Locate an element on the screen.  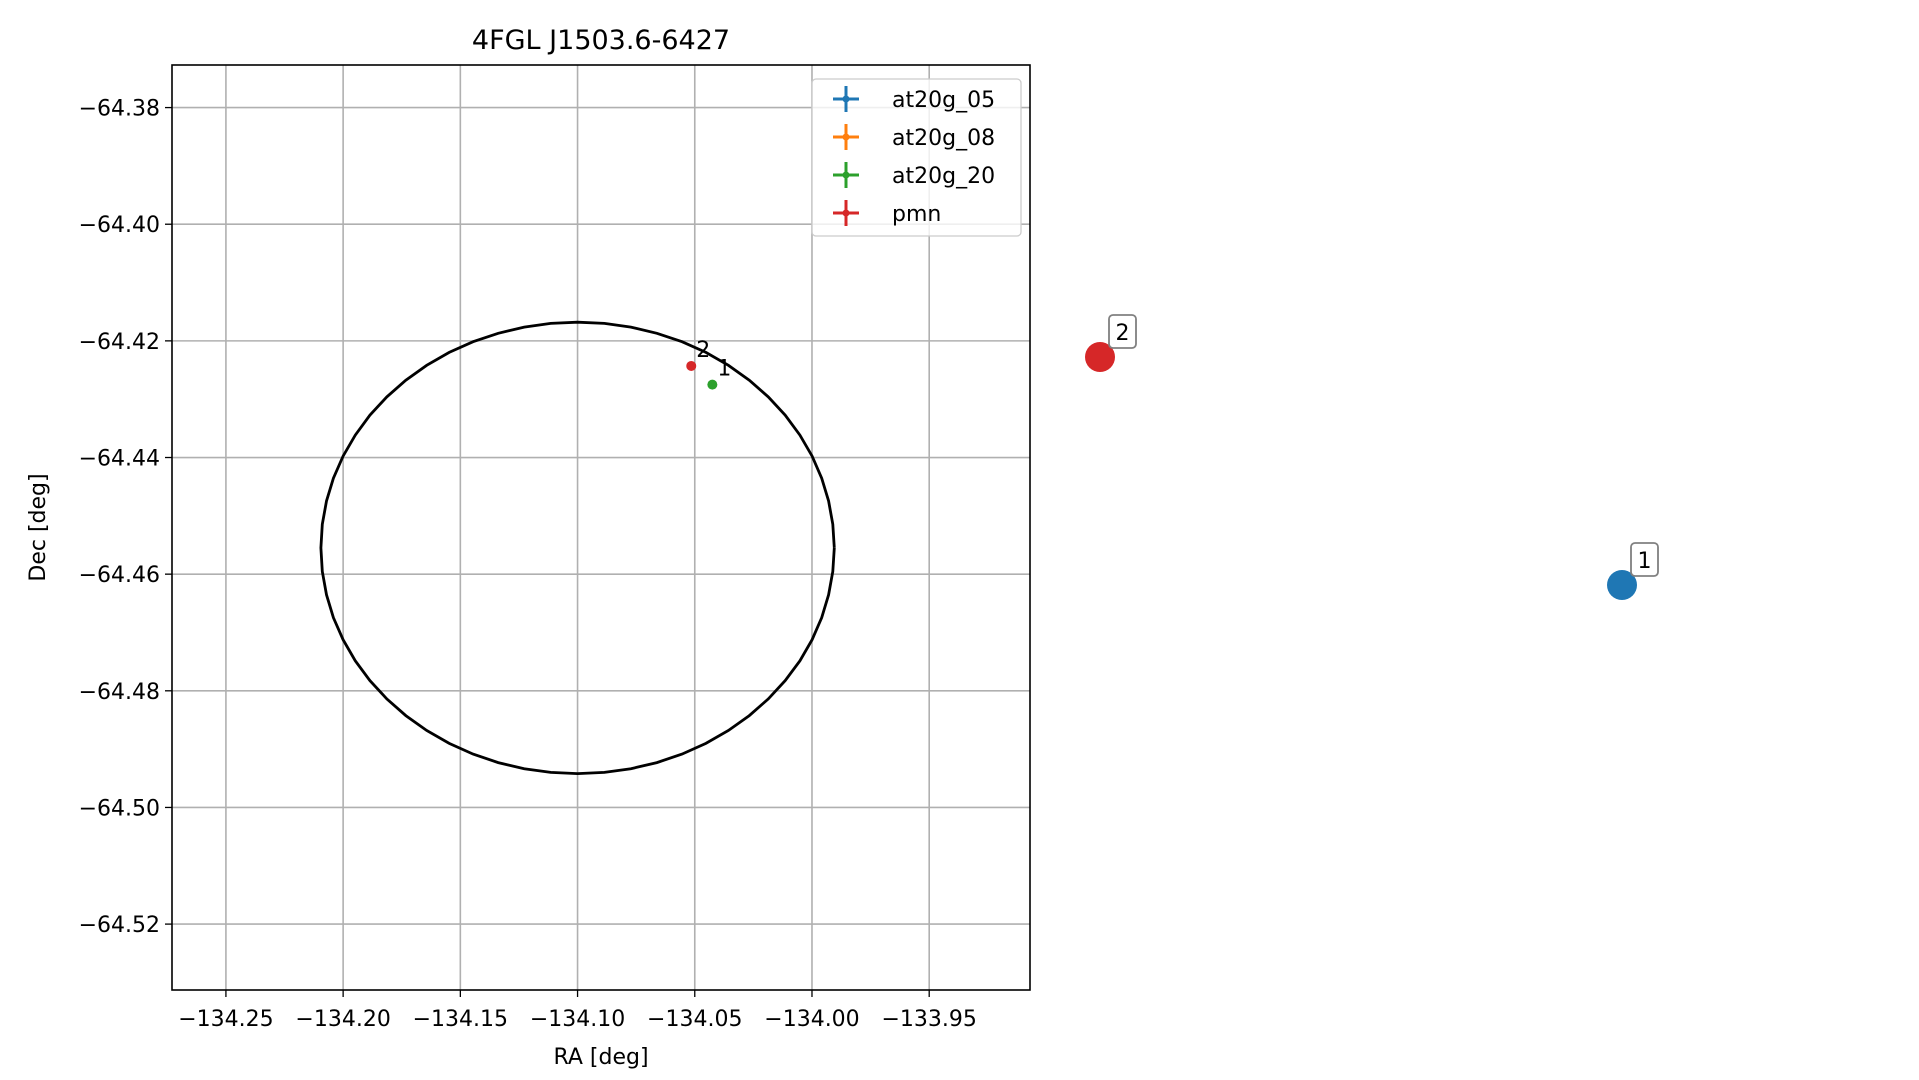
y-tick-label: −64.44 is located at coordinates (119, 459).